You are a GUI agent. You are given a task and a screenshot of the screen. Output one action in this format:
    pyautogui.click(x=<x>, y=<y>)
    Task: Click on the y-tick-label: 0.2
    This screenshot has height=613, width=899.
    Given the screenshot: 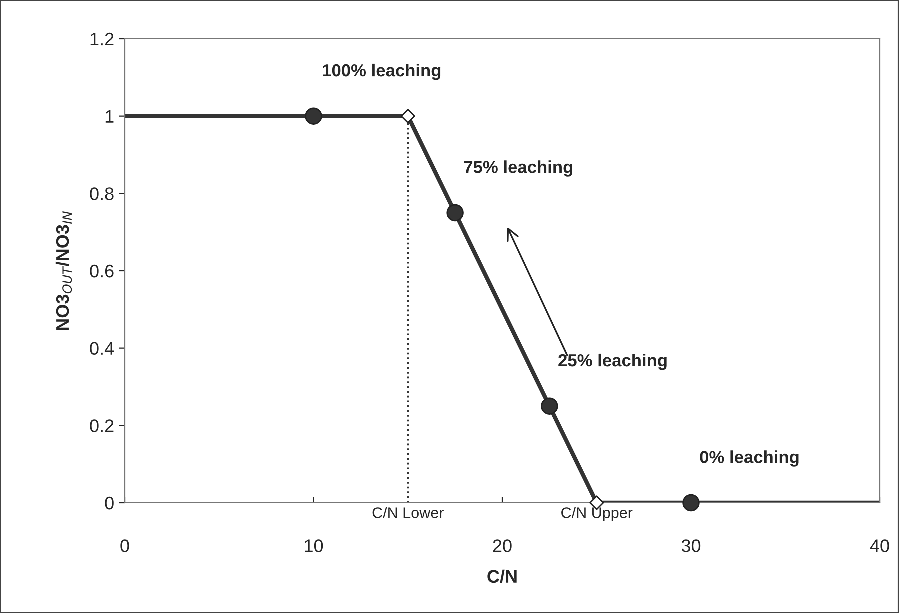 What is the action you would take?
    pyautogui.click(x=102, y=426)
    